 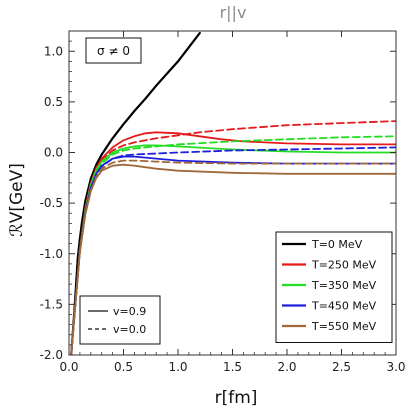 I want to click on velocity-legend-box, so click(x=120, y=320).